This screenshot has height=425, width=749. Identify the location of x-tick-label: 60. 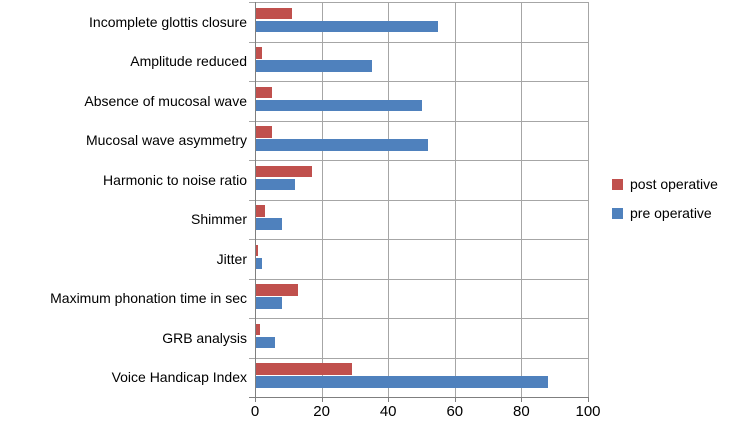
(455, 411).